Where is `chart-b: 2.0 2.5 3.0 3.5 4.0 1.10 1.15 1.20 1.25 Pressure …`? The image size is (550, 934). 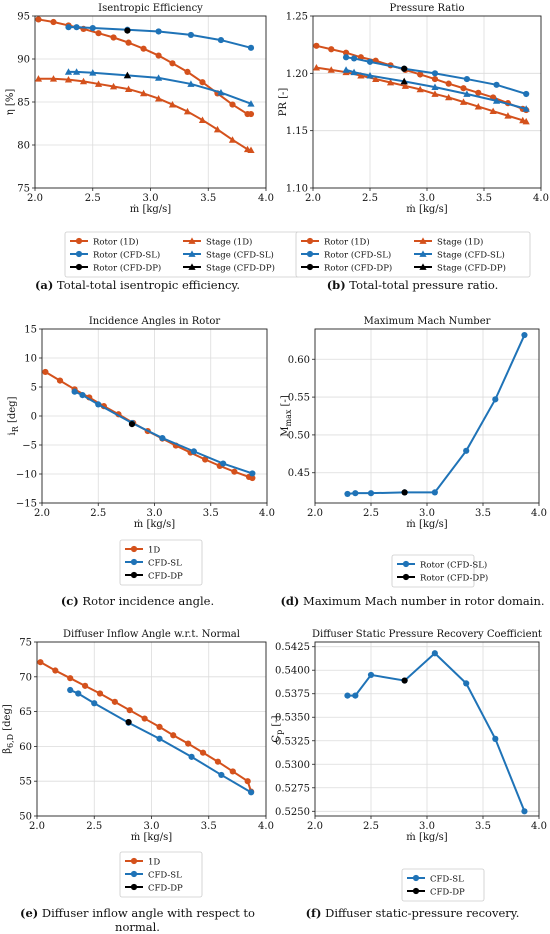 chart-b: 2.0 2.5 3.0 3.5 4.0 1.10 1.15 1.20 1.25 Pressure … is located at coordinates (413, 140).